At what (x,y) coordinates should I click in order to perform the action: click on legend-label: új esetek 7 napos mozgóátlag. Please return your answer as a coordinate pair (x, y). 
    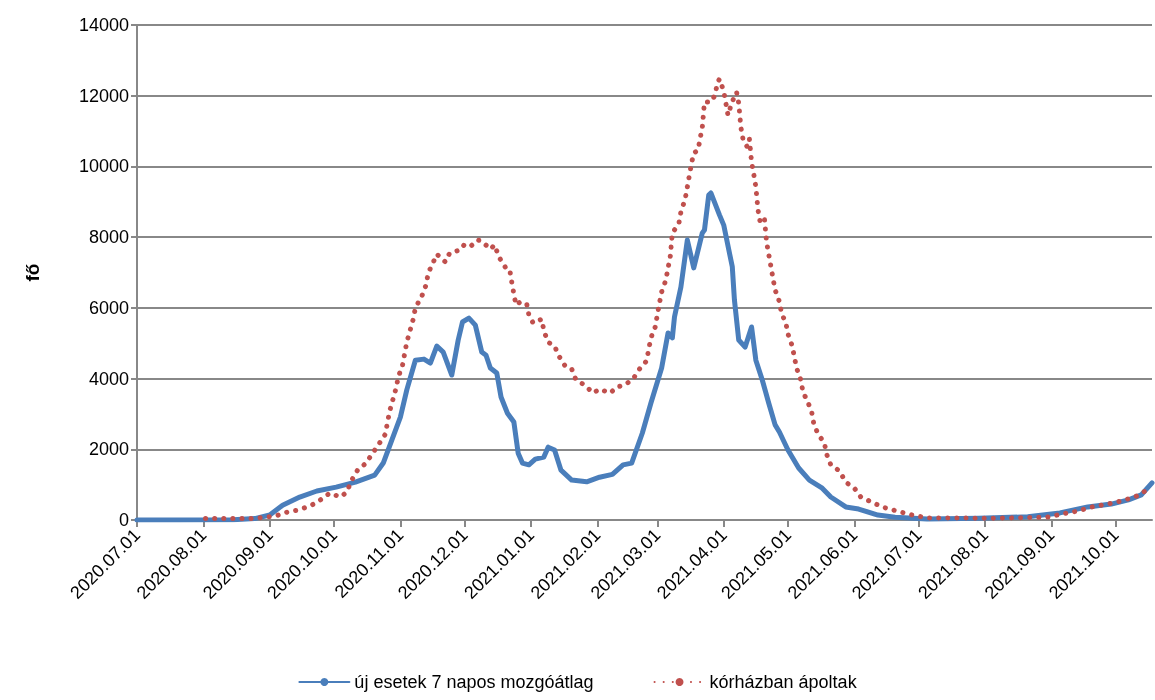
    Looking at the image, I should click on (474, 682).